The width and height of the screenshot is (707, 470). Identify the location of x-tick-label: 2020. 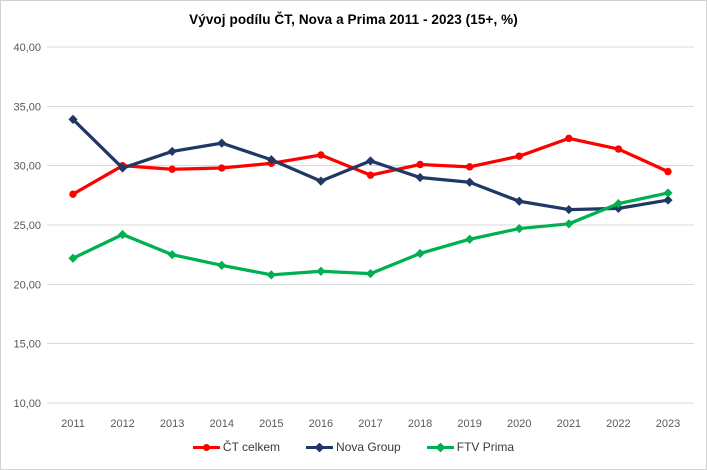
(519, 424).